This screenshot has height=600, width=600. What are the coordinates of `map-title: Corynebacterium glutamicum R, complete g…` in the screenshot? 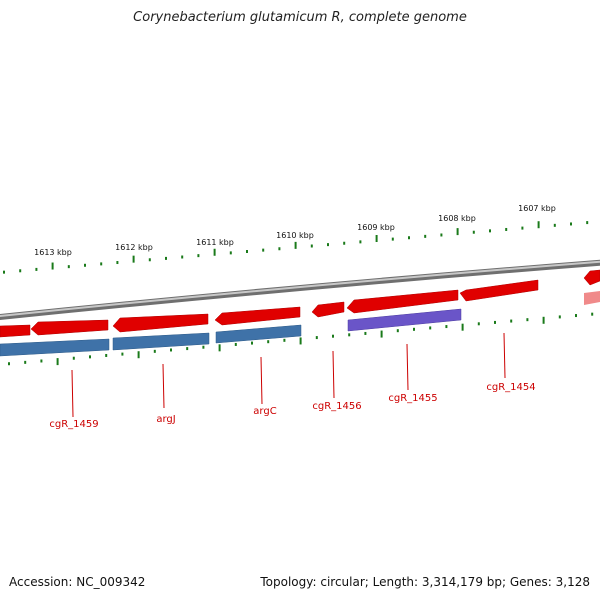 It's located at (300, 17).